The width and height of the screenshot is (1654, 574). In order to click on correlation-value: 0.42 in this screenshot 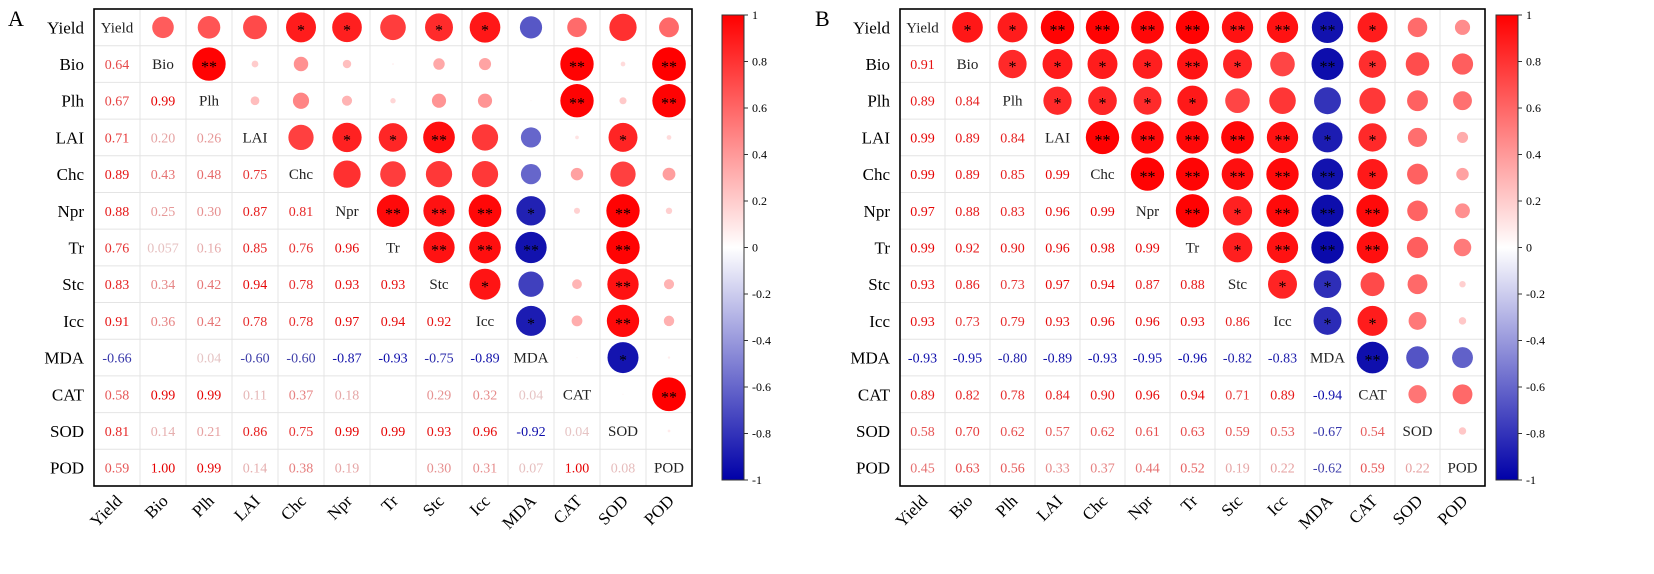, I will do `click(209, 322)`.